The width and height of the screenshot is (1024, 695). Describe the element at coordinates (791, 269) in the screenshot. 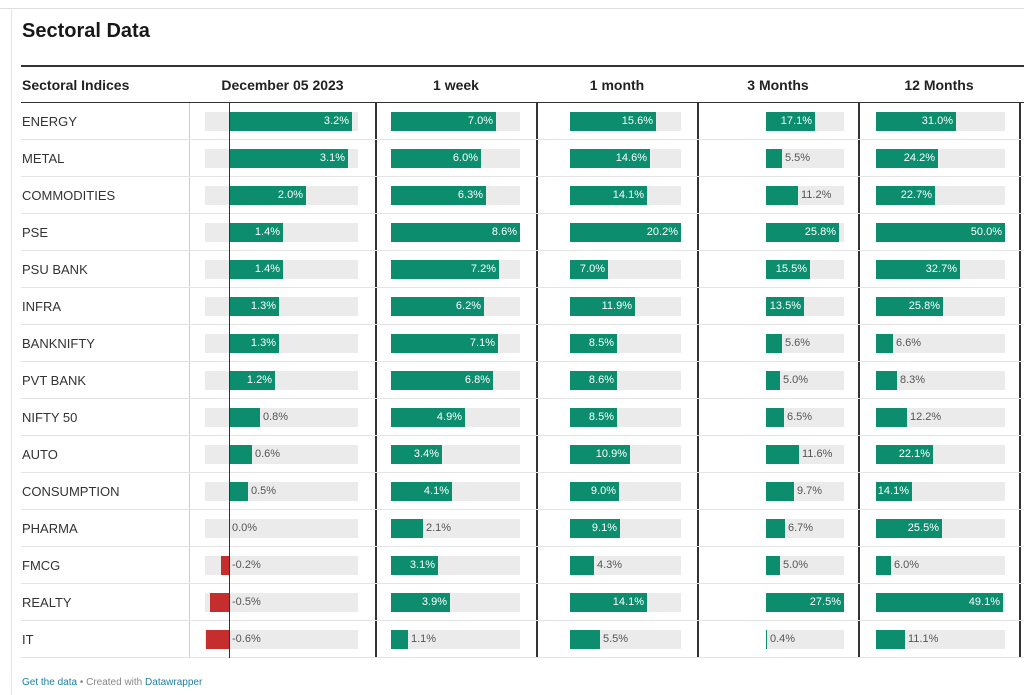

I see `value-label: 15.5%` at that location.